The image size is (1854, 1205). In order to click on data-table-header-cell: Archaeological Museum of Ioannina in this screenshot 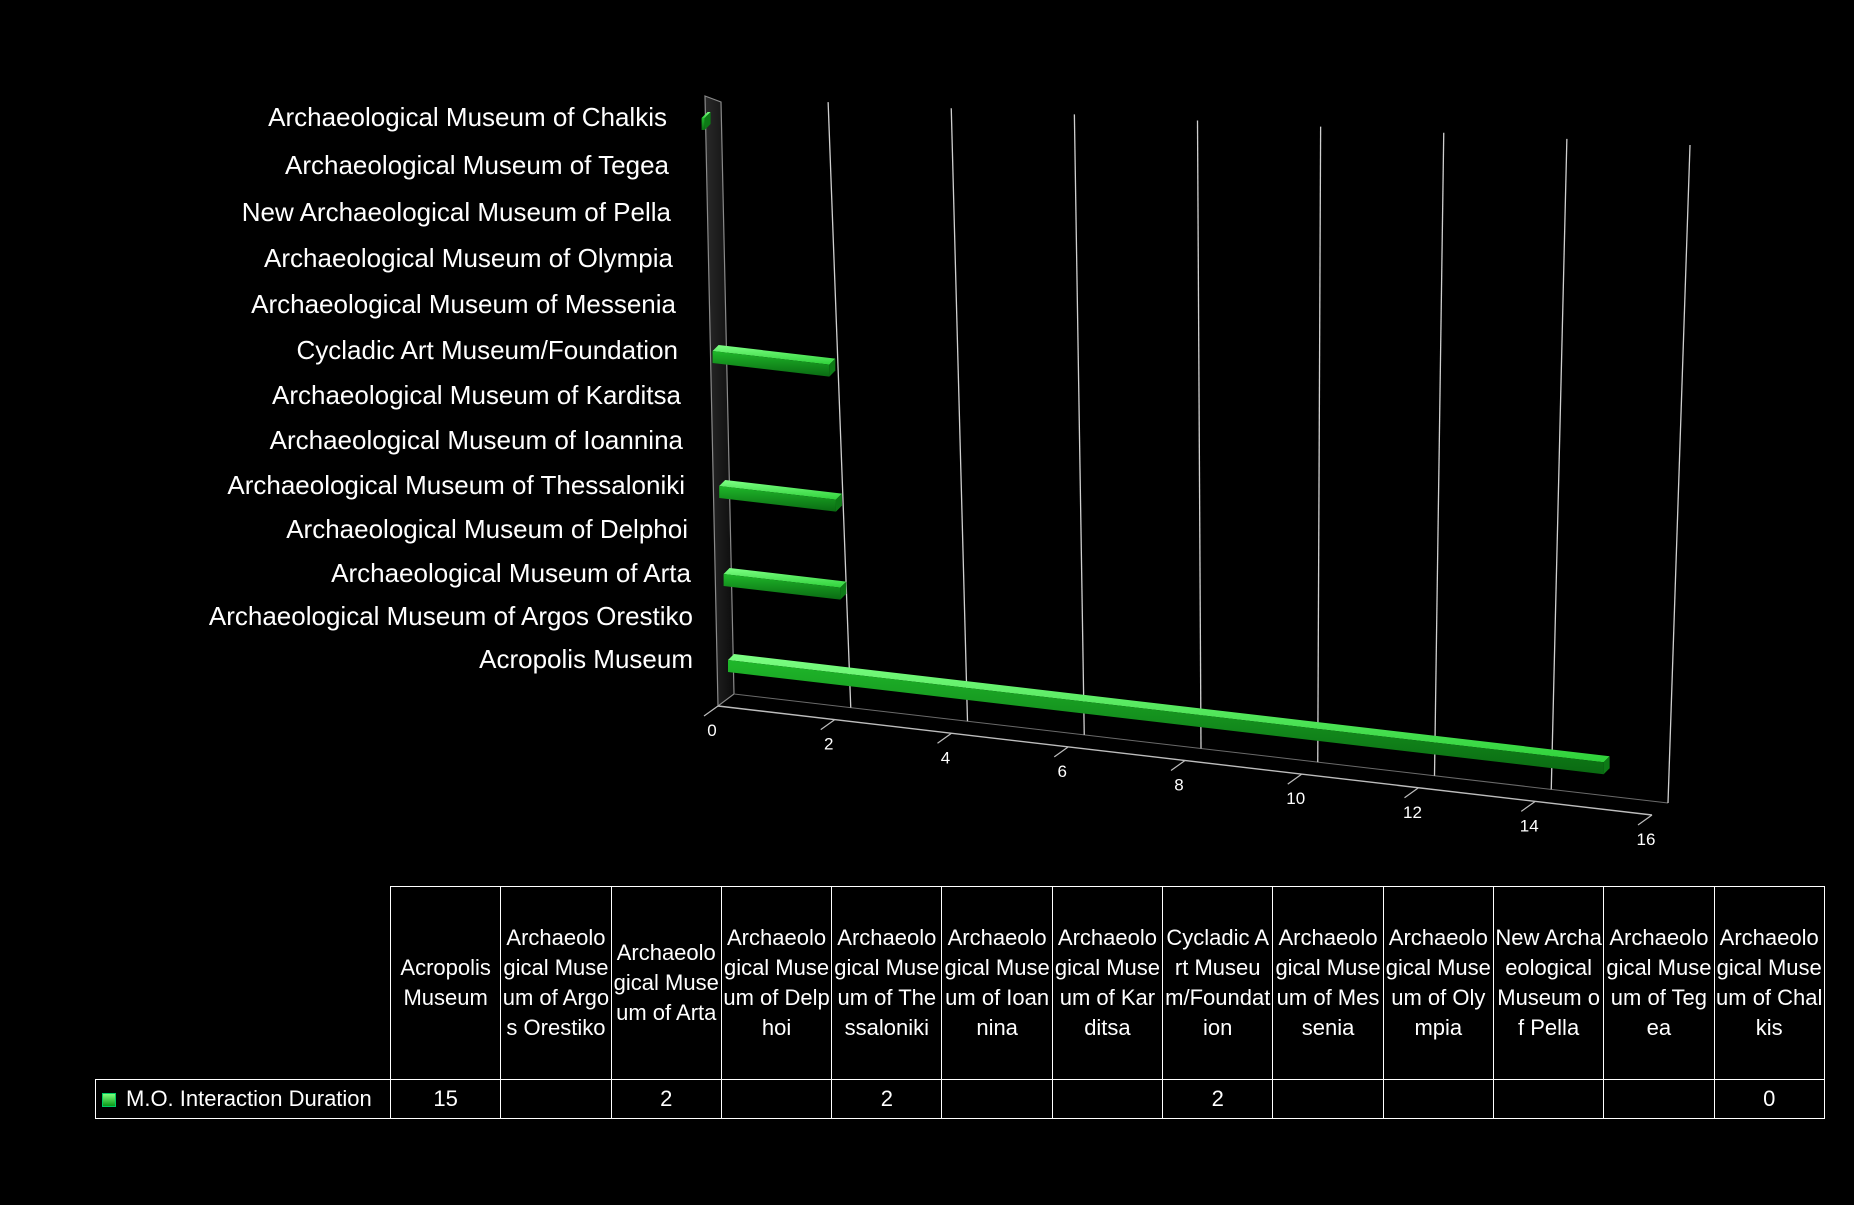, I will do `click(997, 983)`.